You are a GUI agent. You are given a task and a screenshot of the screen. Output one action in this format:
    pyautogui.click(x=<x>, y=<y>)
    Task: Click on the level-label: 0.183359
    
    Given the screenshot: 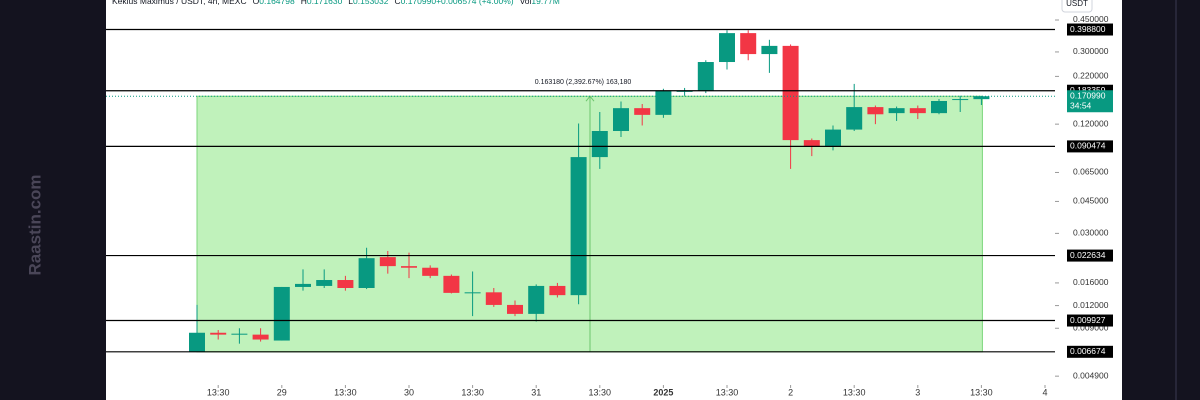 What is the action you would take?
    pyautogui.click(x=1088, y=90)
    